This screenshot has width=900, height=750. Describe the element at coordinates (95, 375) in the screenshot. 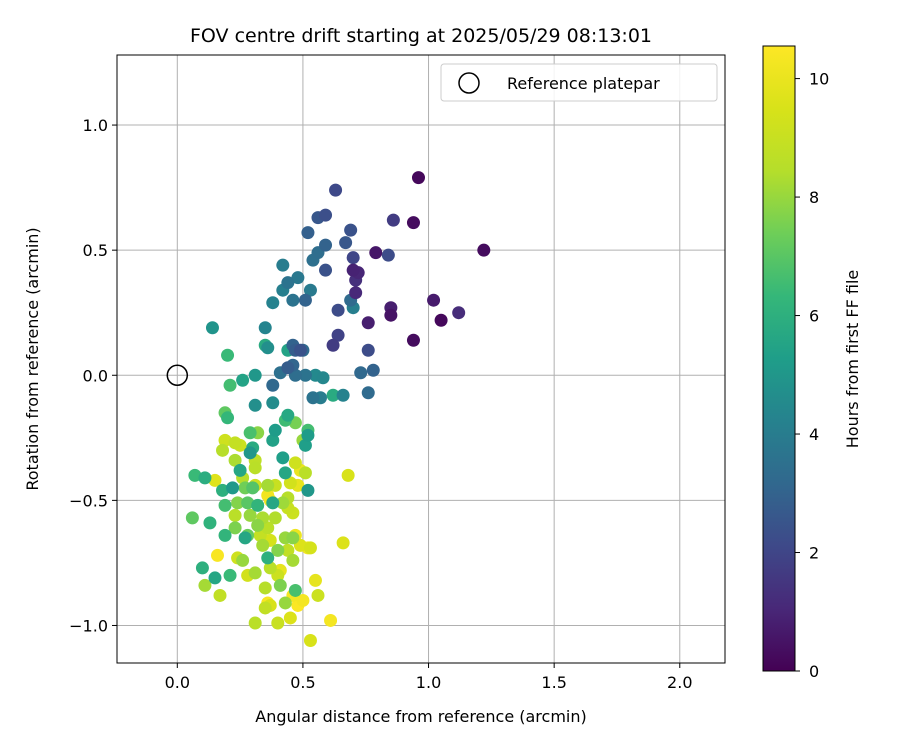

I see `y-tick-label: 0.0` at that location.